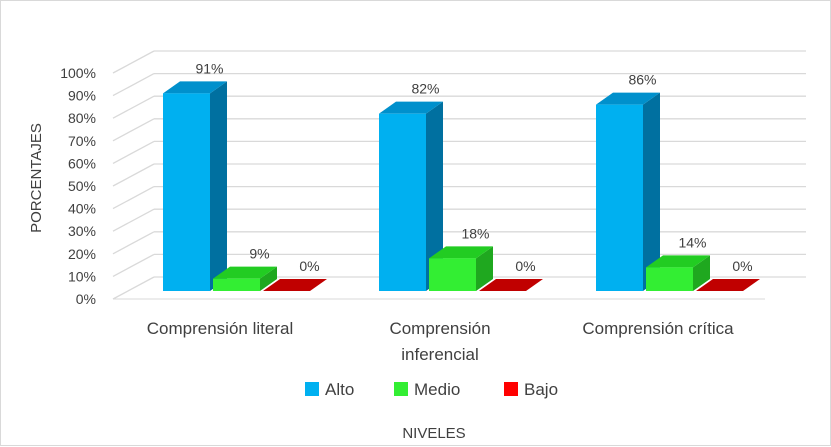 This screenshot has height=447, width=831. Describe the element at coordinates (82, 96) in the screenshot. I see `y-tick-label: 90%` at that location.